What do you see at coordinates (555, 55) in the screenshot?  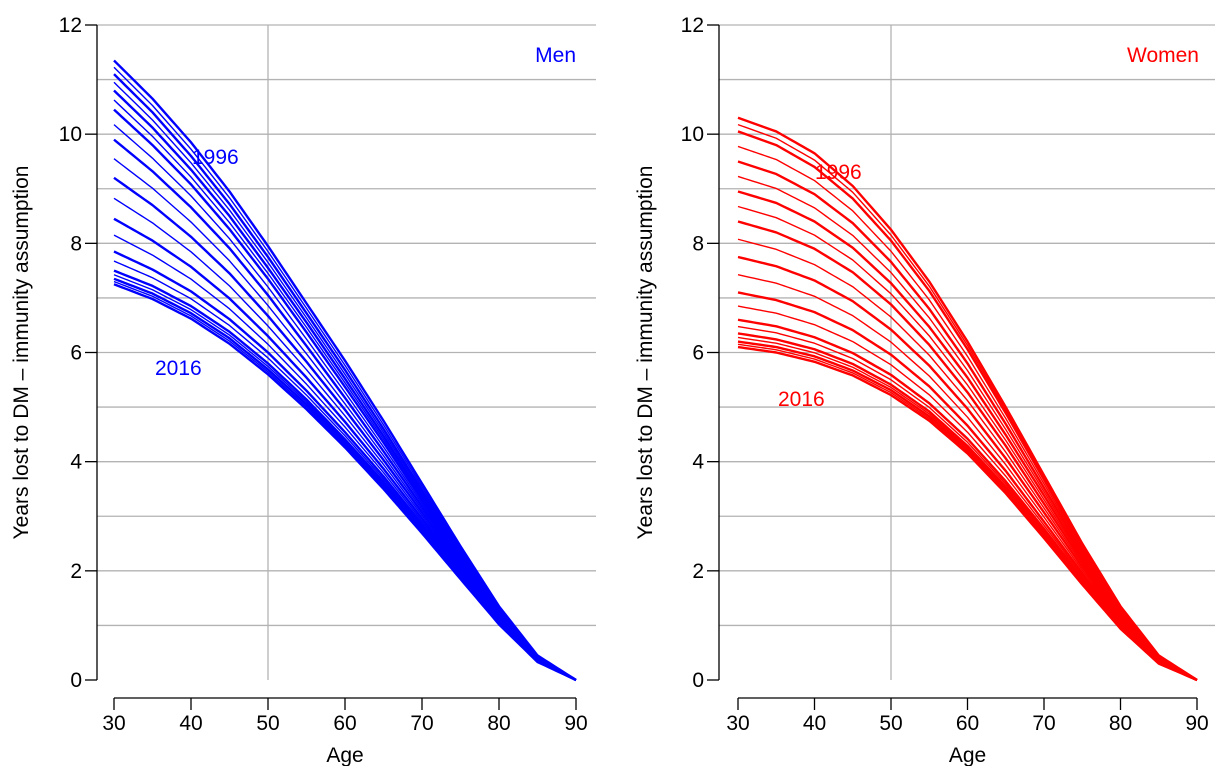 I see `panel-label: Men` at bounding box center [555, 55].